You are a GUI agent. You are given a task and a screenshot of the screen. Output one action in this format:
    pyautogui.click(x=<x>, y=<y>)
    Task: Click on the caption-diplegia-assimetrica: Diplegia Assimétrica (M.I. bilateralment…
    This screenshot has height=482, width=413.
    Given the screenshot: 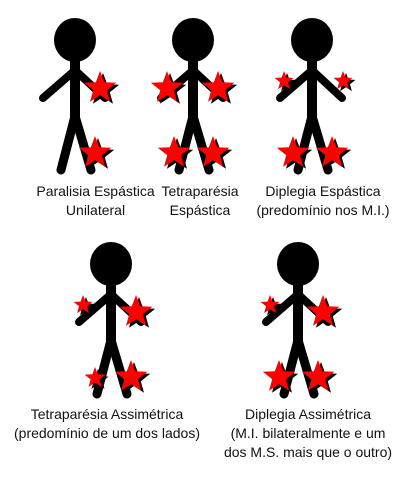 What is the action you would take?
    pyautogui.click(x=308, y=433)
    